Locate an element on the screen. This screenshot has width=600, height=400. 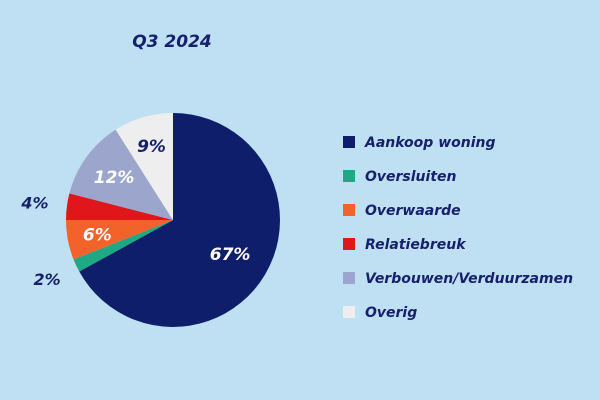
slice-label-5: 12% is located at coordinates (114, 178).